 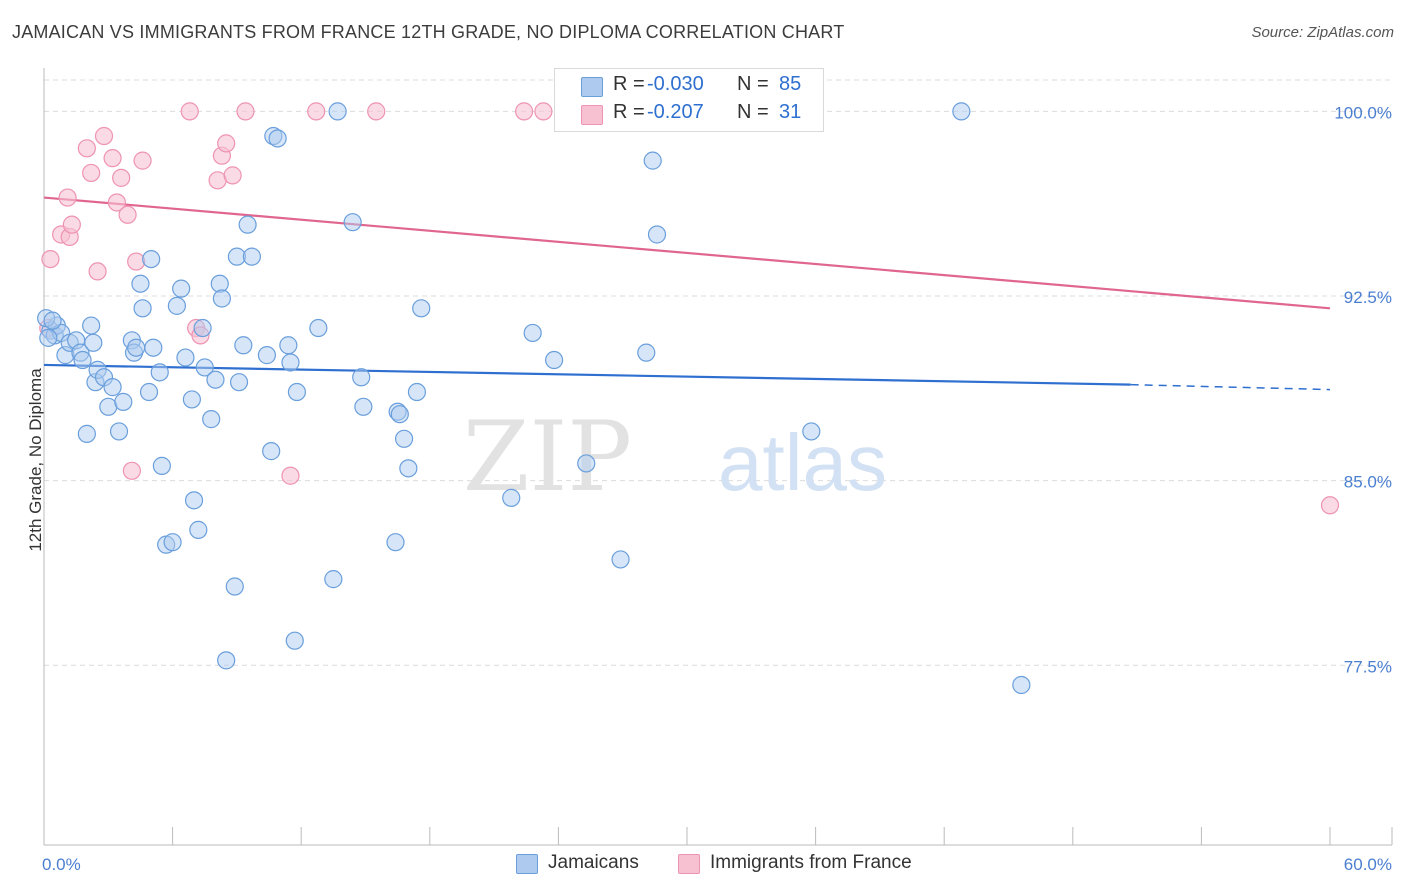 What do you see at coordinates (675, 457) in the screenshot?
I see `watermark: ZIP atlas` at bounding box center [675, 457].